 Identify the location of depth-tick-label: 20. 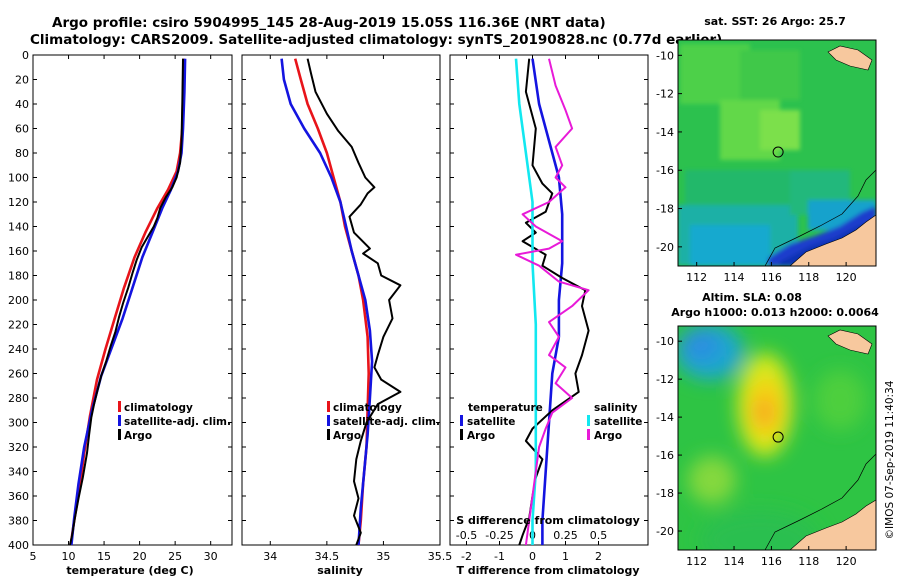
(22, 80).